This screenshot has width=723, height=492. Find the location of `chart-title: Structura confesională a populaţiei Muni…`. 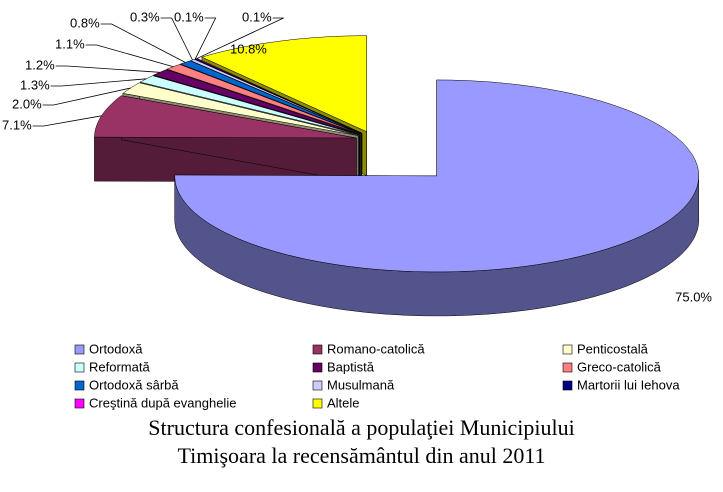

chart-title: Structura confesională a populaţiei Muni… is located at coordinates (361, 441).